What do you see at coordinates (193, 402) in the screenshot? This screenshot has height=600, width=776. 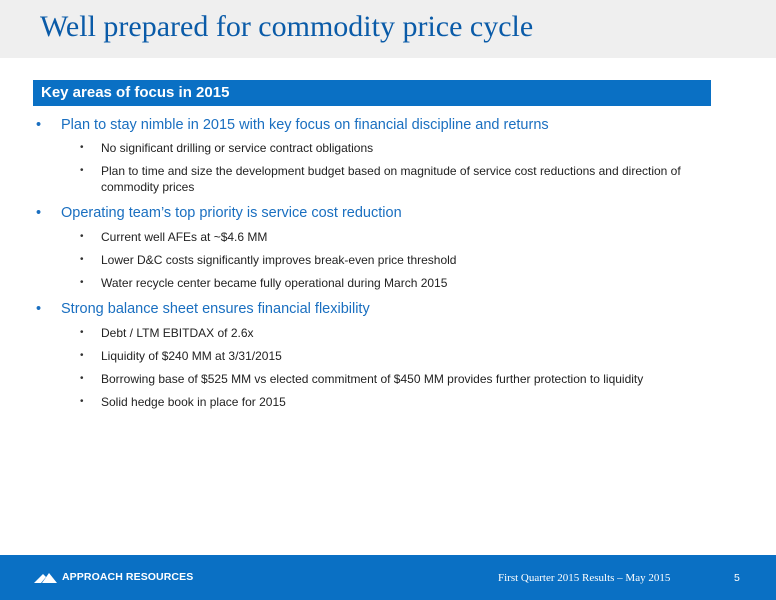 I see `sub-bullet-text: Solid hedge book in place for 2015` at bounding box center [193, 402].